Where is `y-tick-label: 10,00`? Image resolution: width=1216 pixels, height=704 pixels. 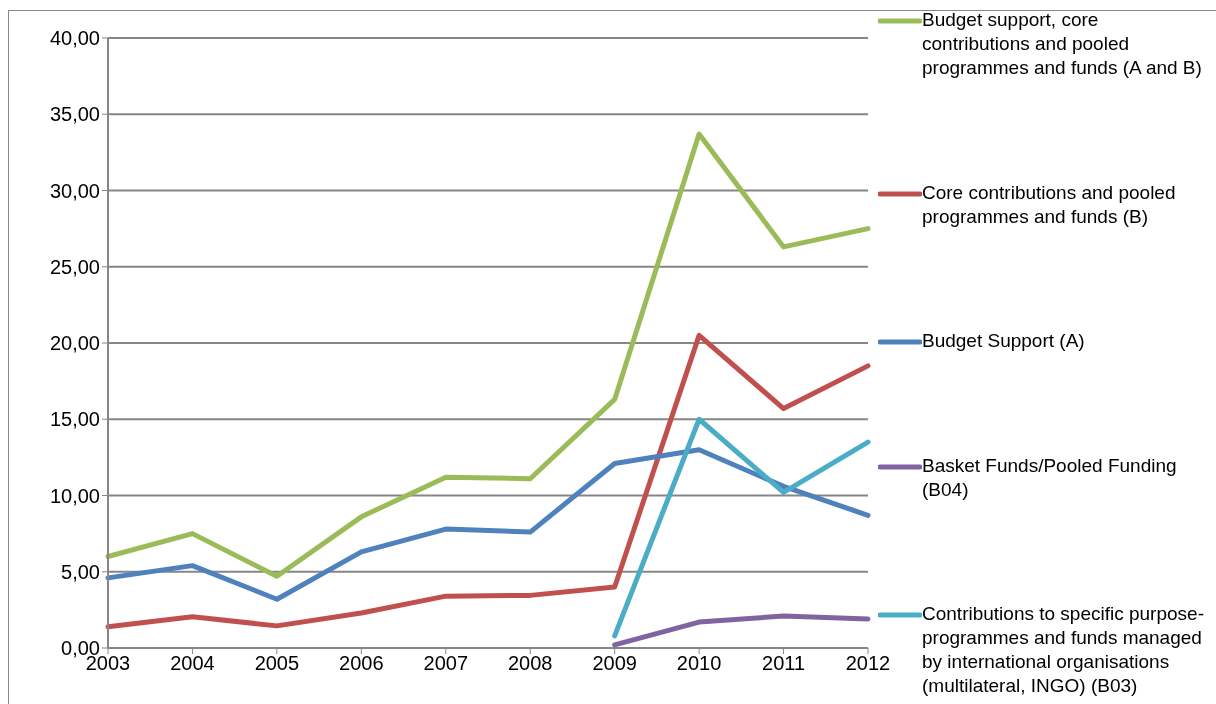 y-tick-label: 10,00 is located at coordinates (74, 495).